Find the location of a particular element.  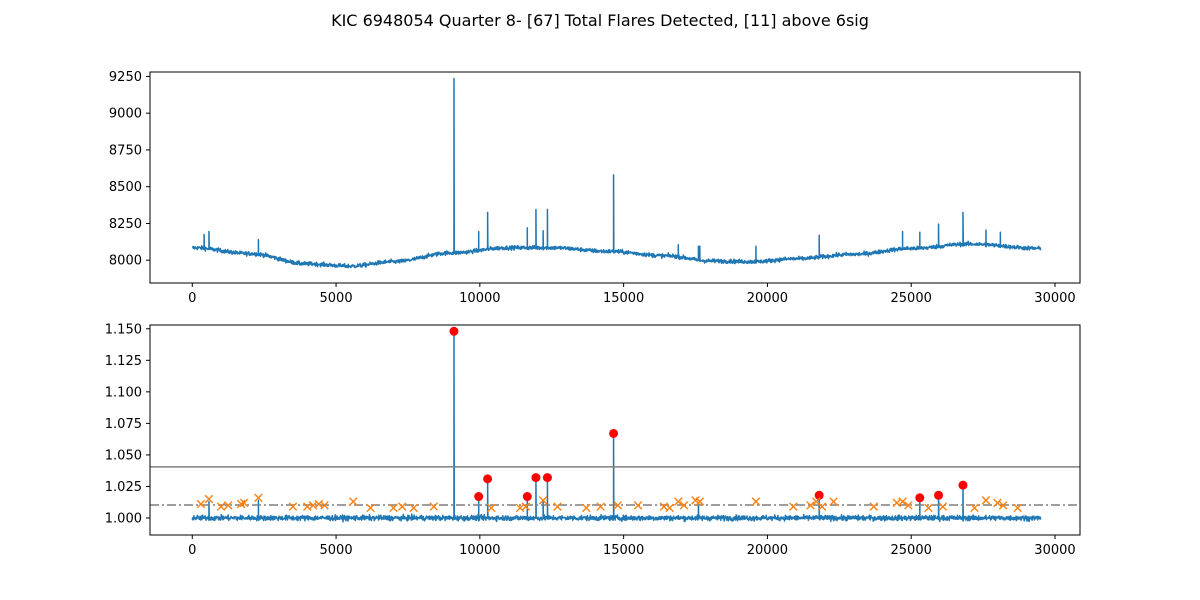

y-tick-label: 8750 is located at coordinates (125, 150).